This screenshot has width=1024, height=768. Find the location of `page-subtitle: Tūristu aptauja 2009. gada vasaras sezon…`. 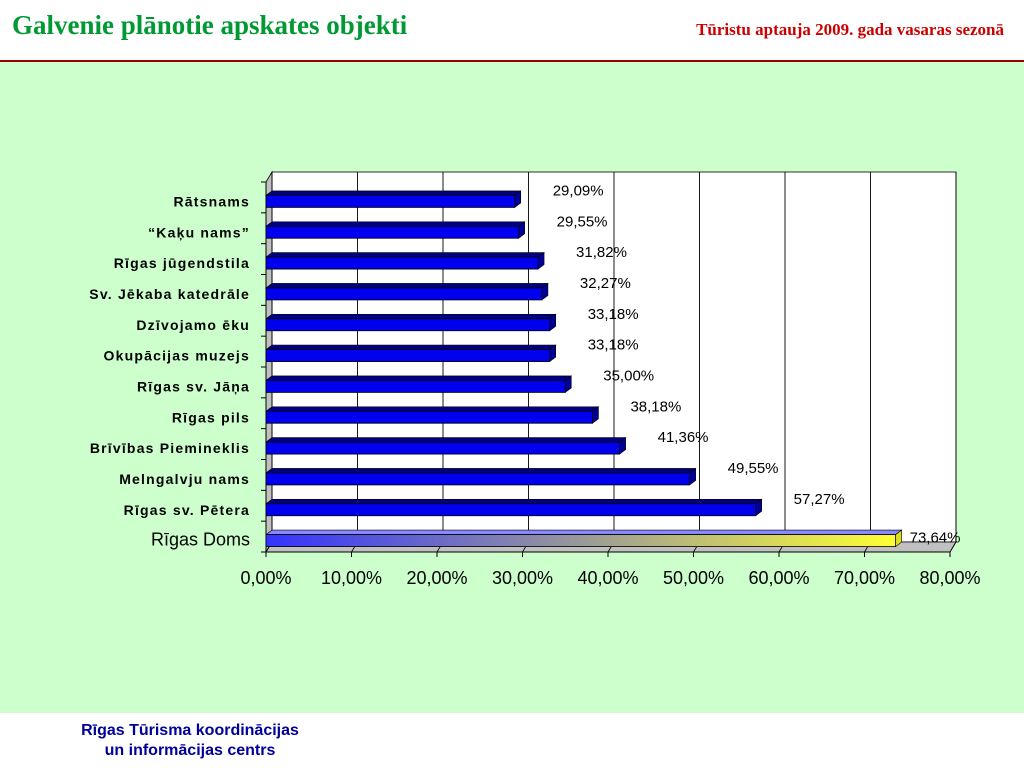

page-subtitle: Tūristu aptauja 2009. gada vasaras sezon… is located at coordinates (850, 29).